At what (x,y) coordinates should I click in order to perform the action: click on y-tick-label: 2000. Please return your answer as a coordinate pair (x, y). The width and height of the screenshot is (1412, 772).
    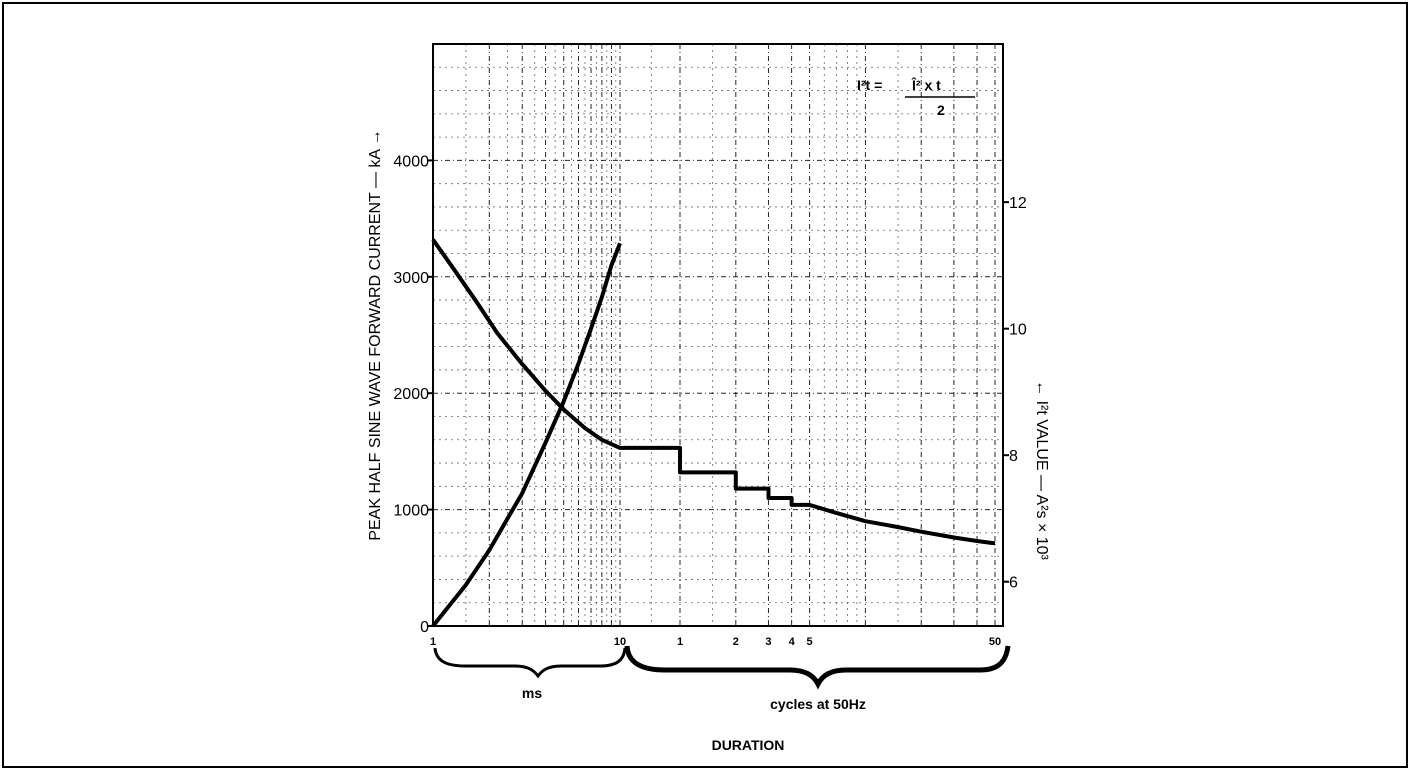
    Looking at the image, I should click on (411, 394).